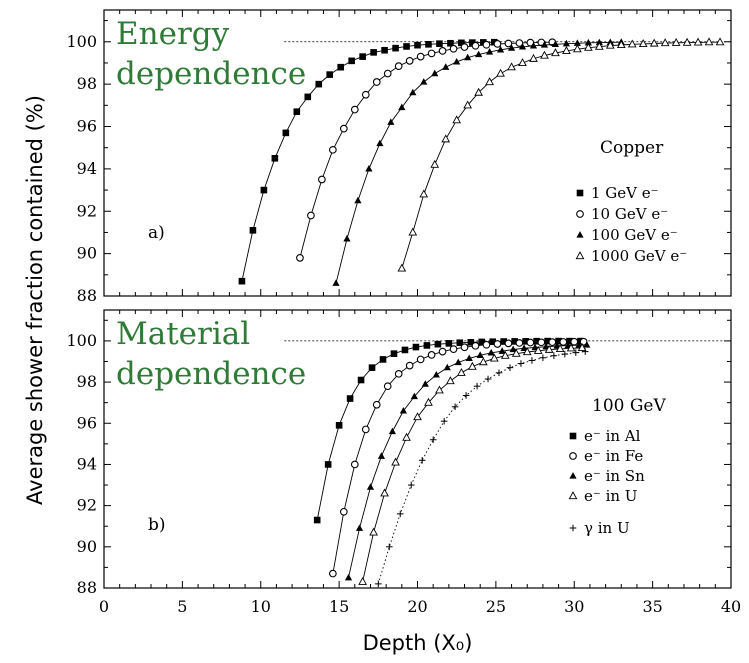  I want to click on legend-label: γ in U, so click(607, 528).